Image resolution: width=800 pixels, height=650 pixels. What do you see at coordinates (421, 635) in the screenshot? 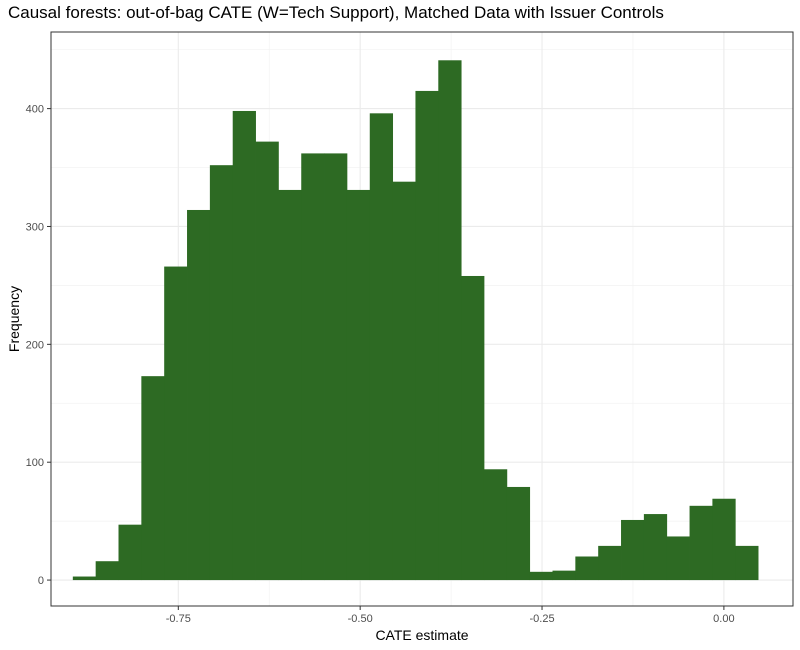
I see `x-axis-title: CATE estimate` at bounding box center [421, 635].